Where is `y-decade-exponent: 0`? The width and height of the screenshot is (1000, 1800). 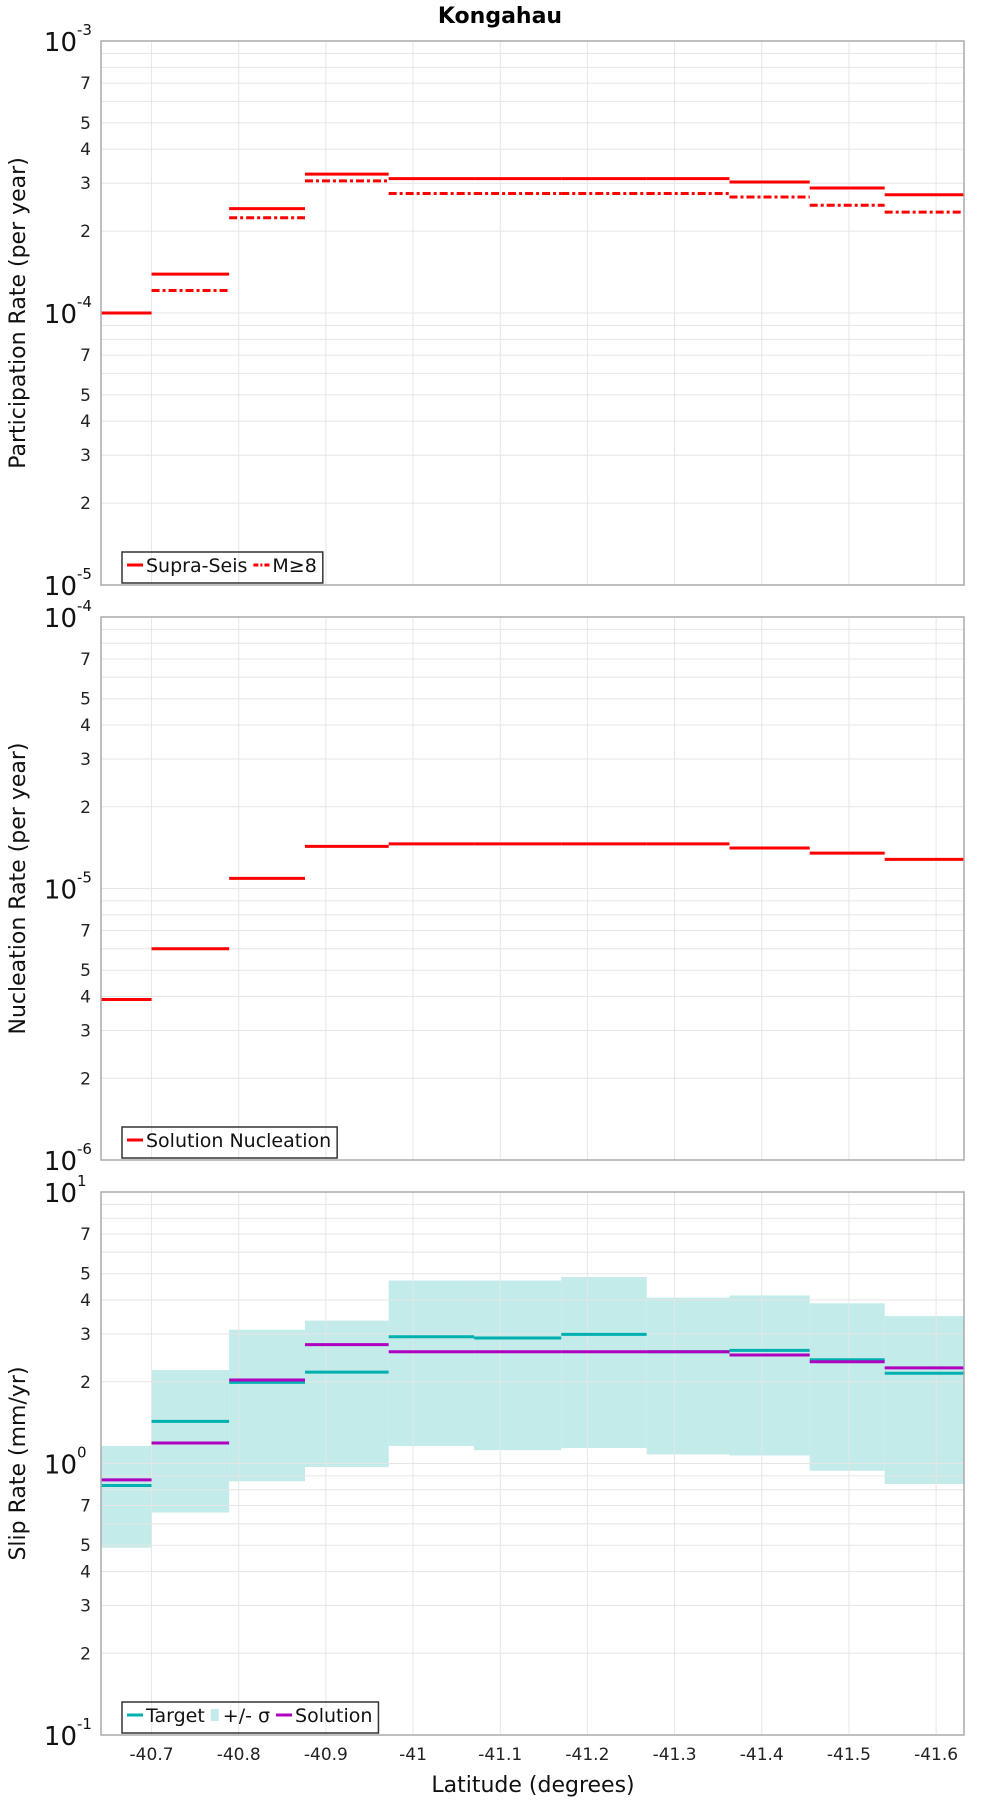
y-decade-exponent: 0 is located at coordinates (82, 1453).